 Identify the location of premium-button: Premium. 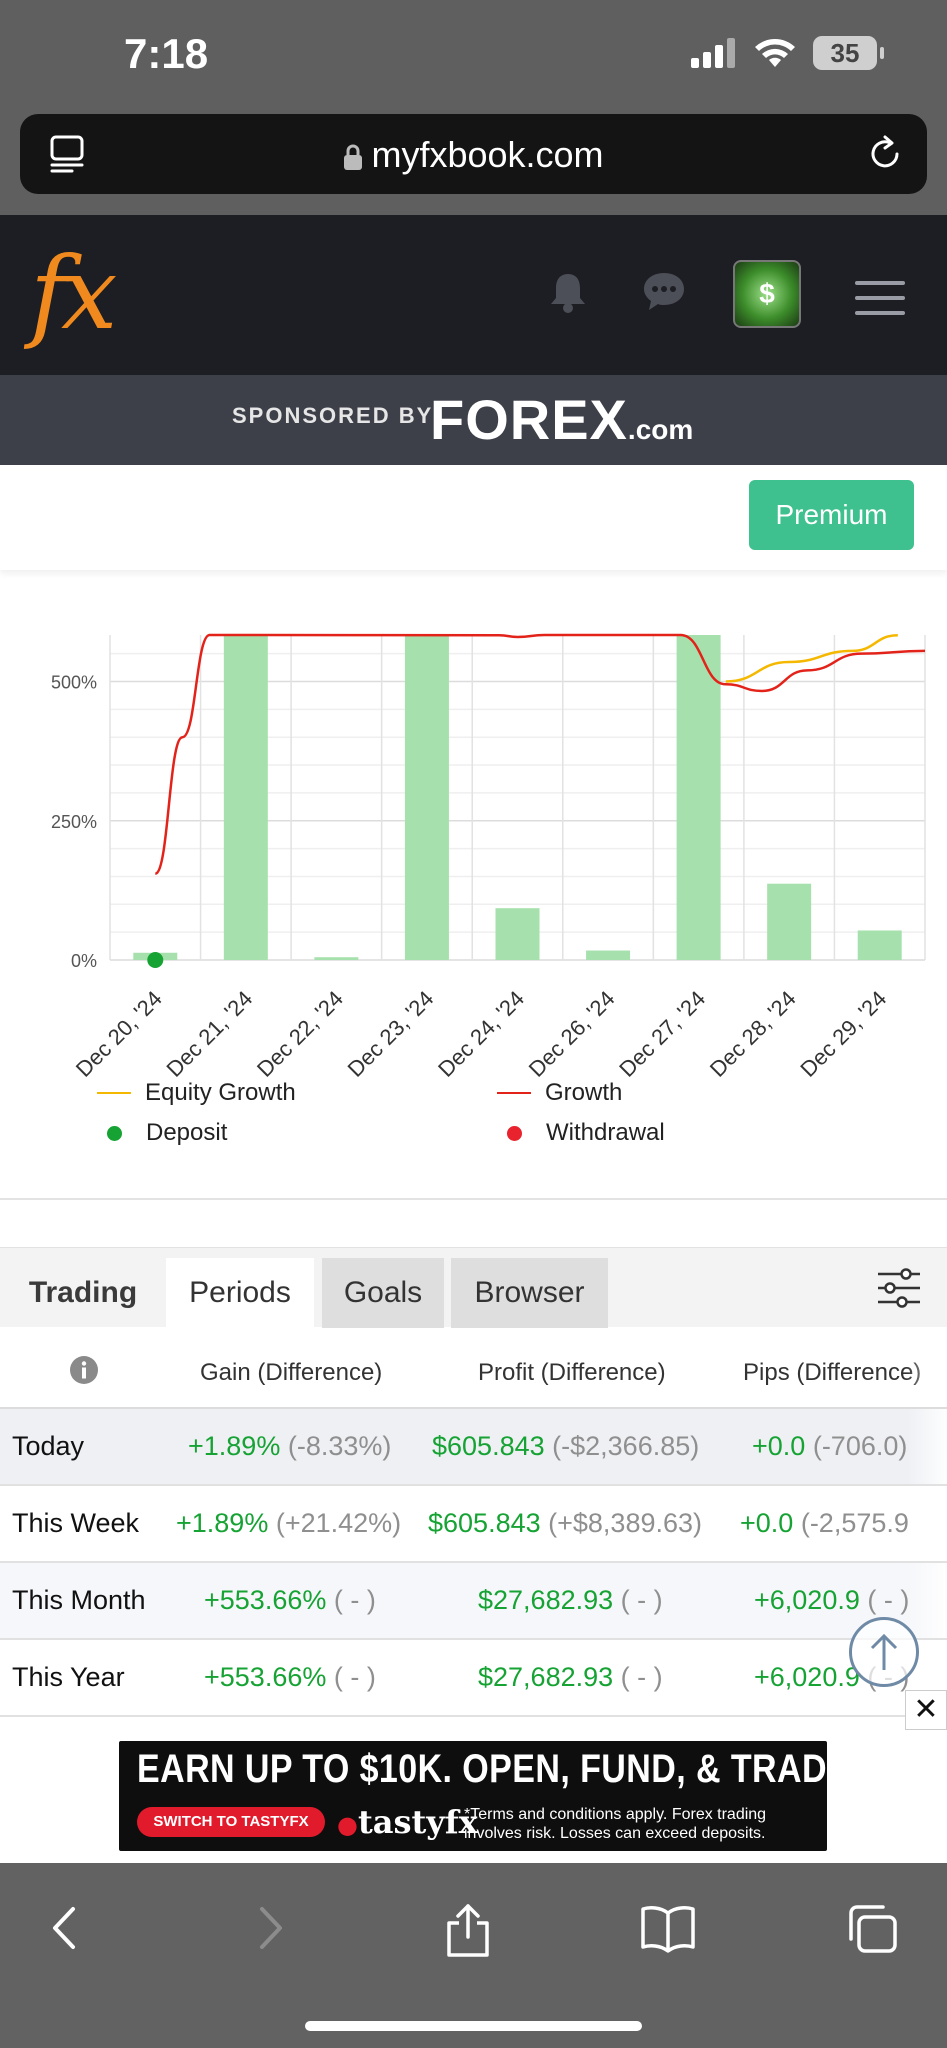
(831, 515).